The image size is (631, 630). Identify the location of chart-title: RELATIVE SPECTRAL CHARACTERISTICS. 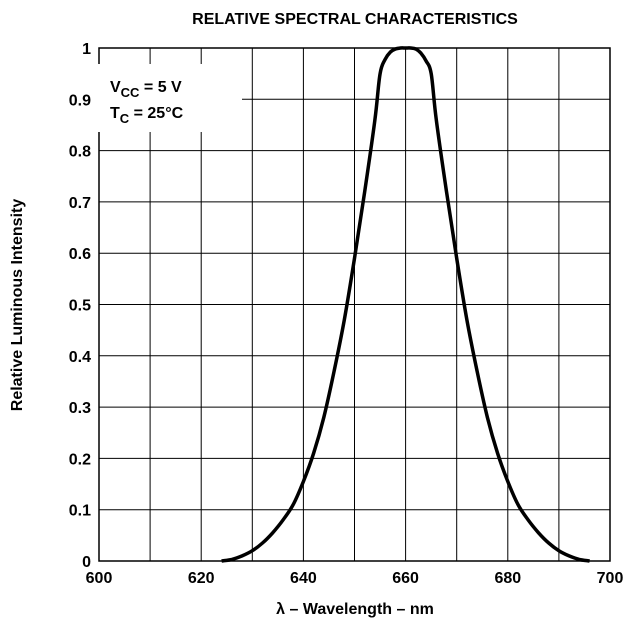
(355, 19).